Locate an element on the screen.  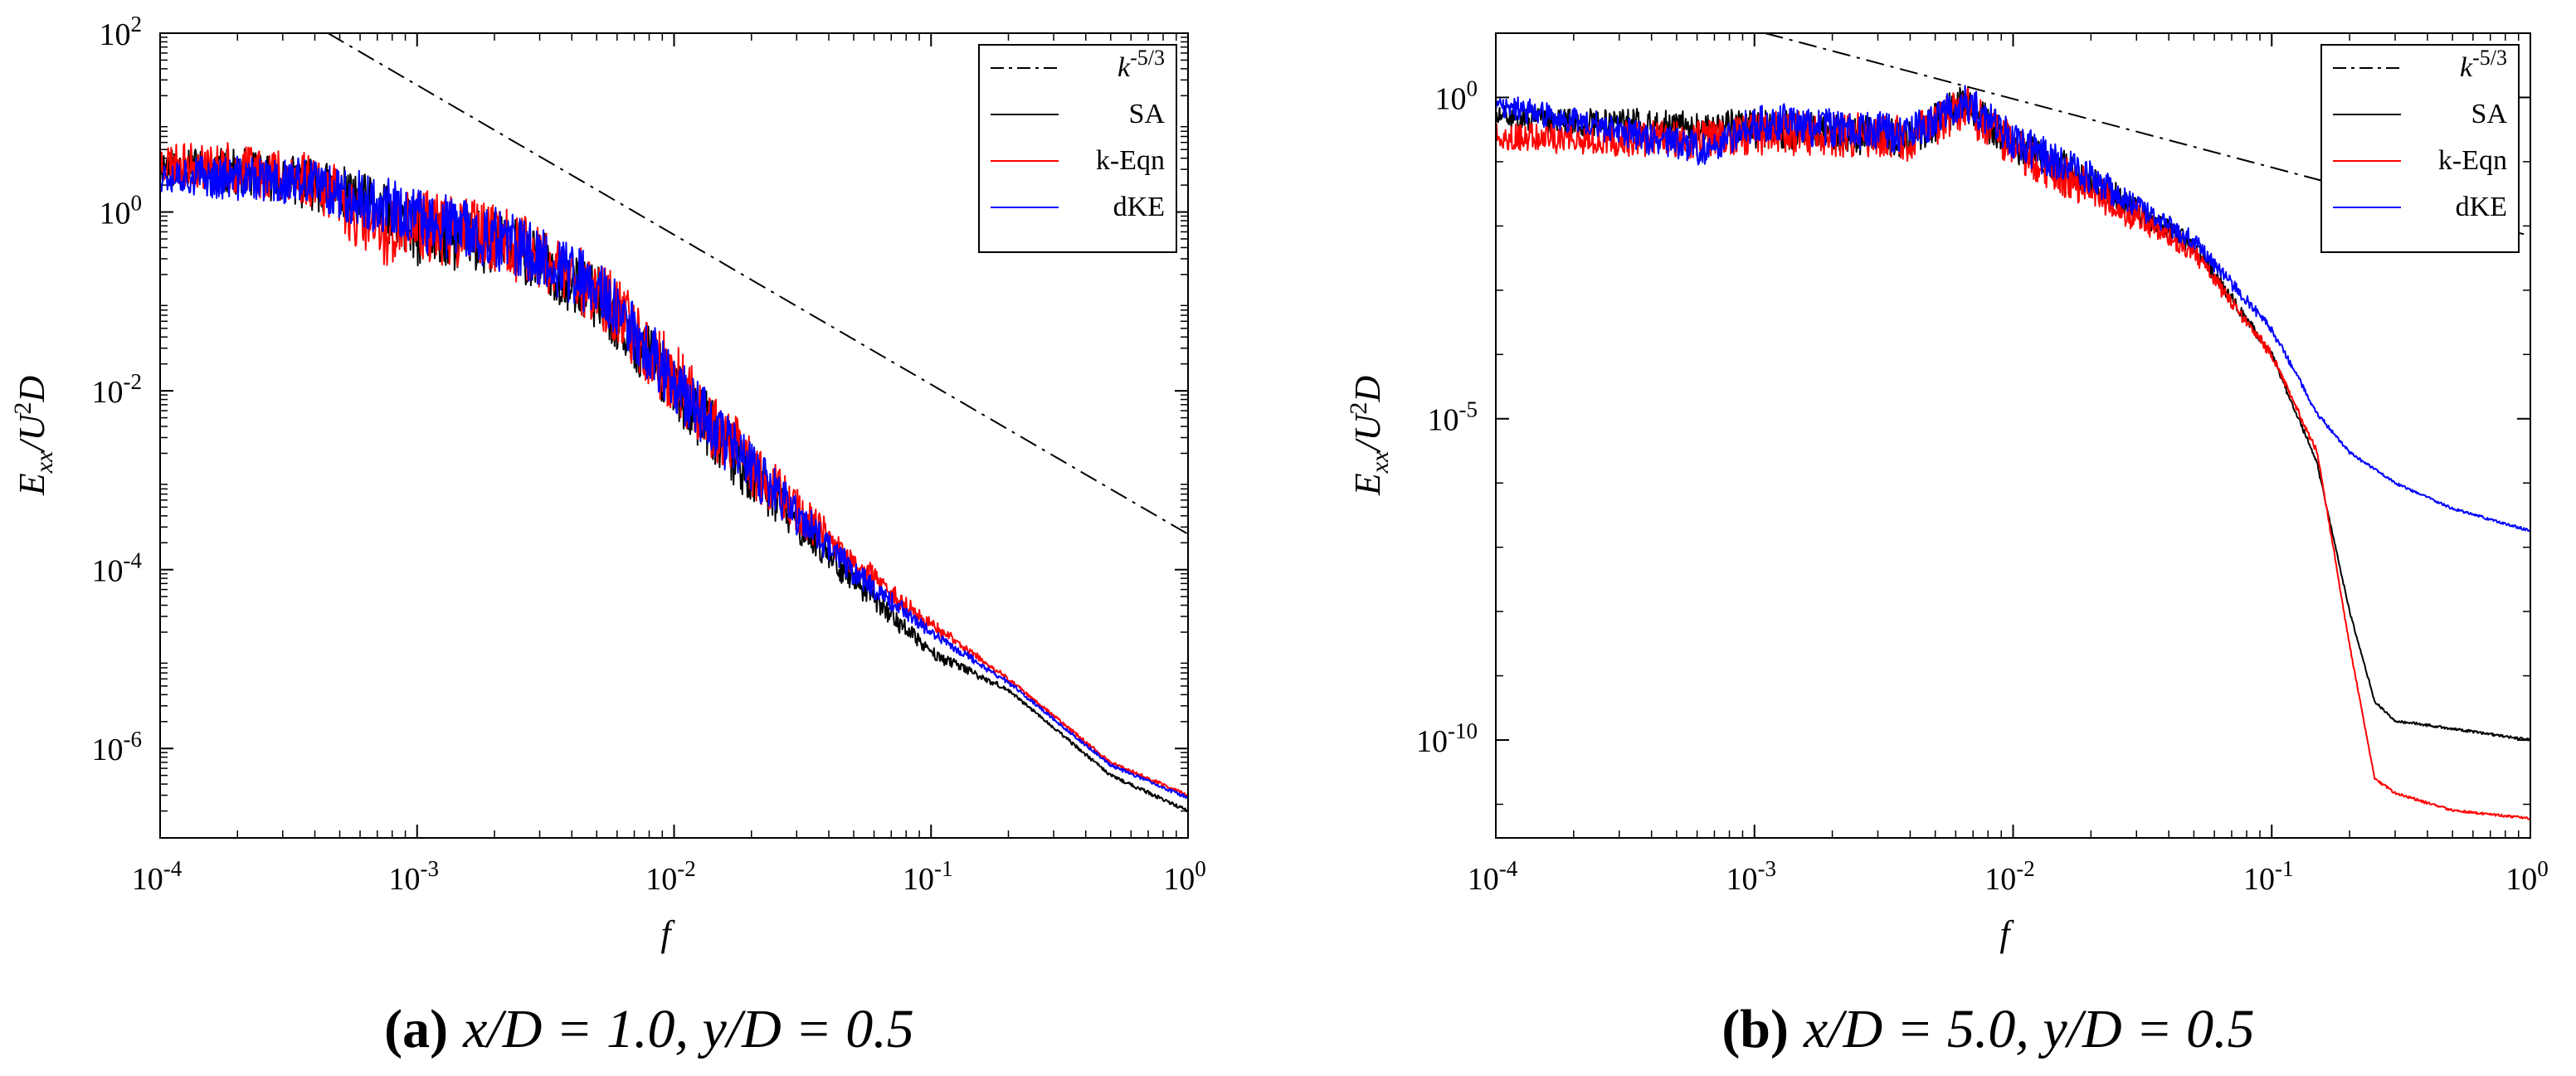
panel-b-caption: (b) x/D = 5.0, y/D = 0.5 is located at coordinates (1987, 1029).